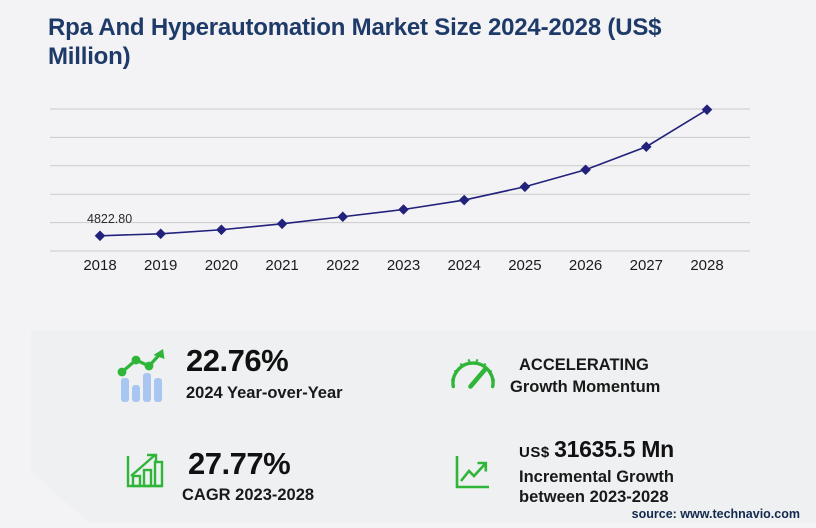 Image resolution: width=816 pixels, height=528 pixels. I want to click on svg-text: 4822.80, so click(109, 219).